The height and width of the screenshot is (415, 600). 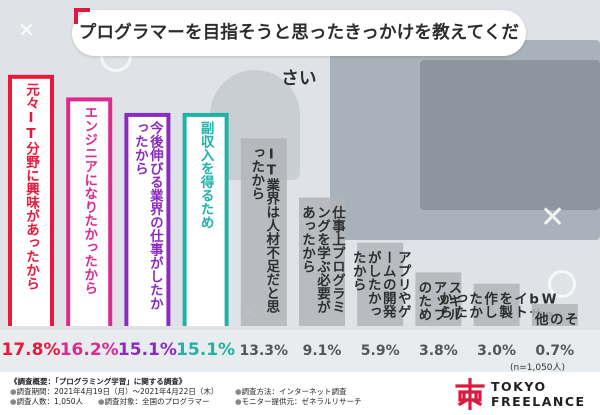 What do you see at coordinates (470, 394) in the screenshot?
I see `logo-mark-icon` at bounding box center [470, 394].